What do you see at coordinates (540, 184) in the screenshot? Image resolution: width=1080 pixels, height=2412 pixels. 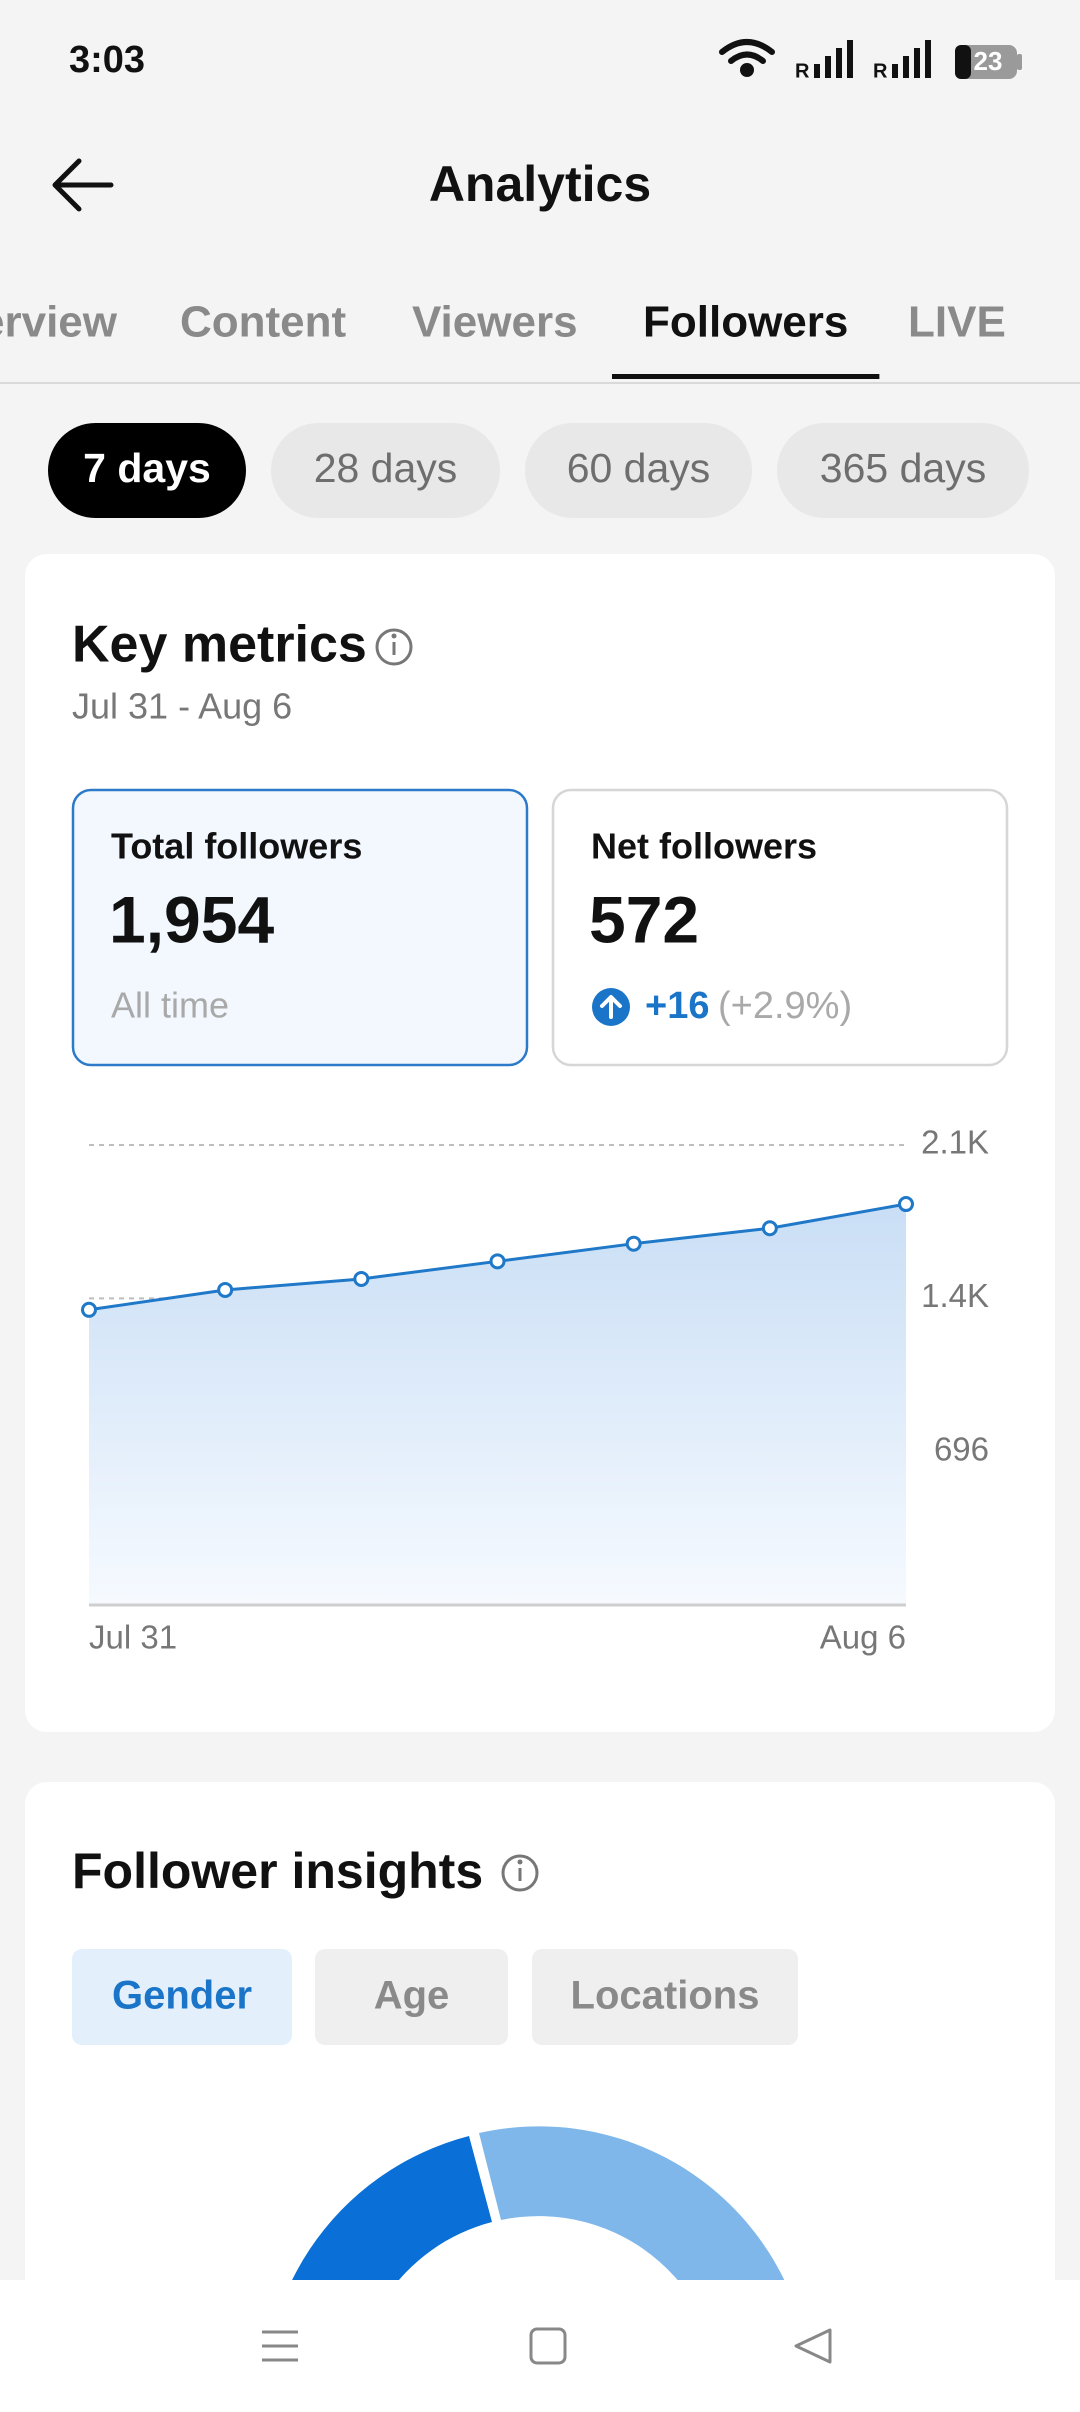 I see `page-title: Analytics` at bounding box center [540, 184].